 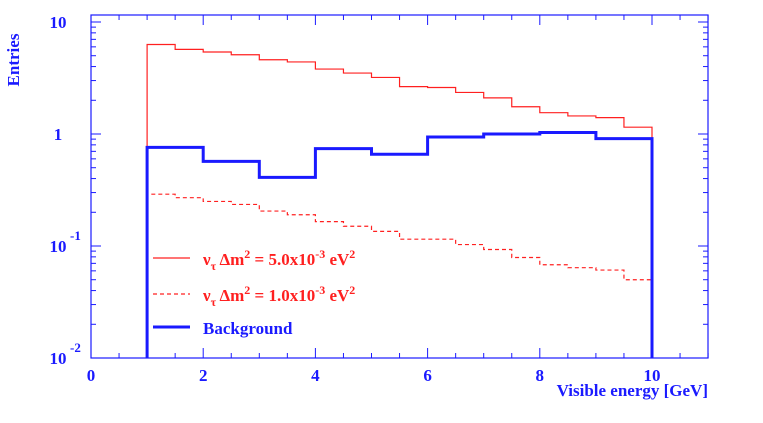 What do you see at coordinates (374, 375) in the screenshot?
I see `x-tick-labels: 0 2 4 6 8 10` at bounding box center [374, 375].